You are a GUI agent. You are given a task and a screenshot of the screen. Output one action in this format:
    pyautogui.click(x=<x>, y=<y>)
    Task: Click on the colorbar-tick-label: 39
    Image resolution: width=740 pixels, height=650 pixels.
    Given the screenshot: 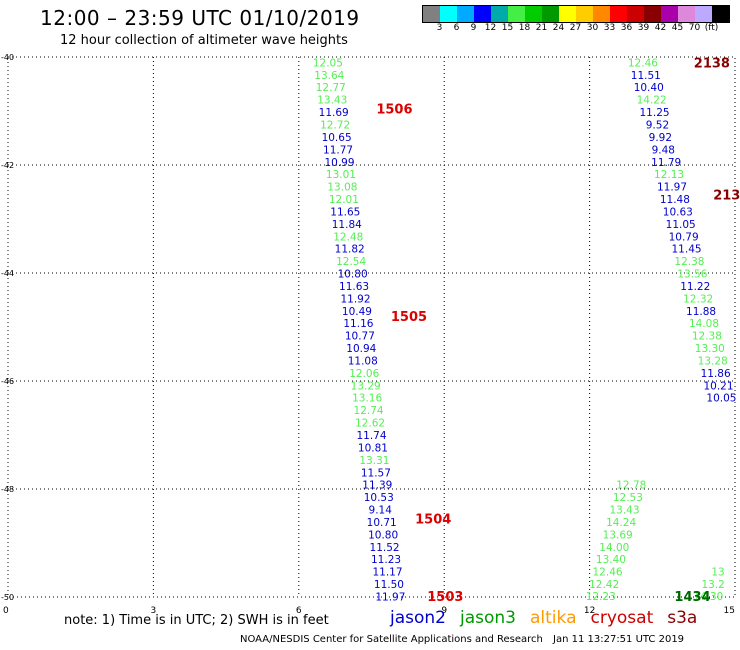 What is the action you would take?
    pyautogui.click(x=643, y=28)
    